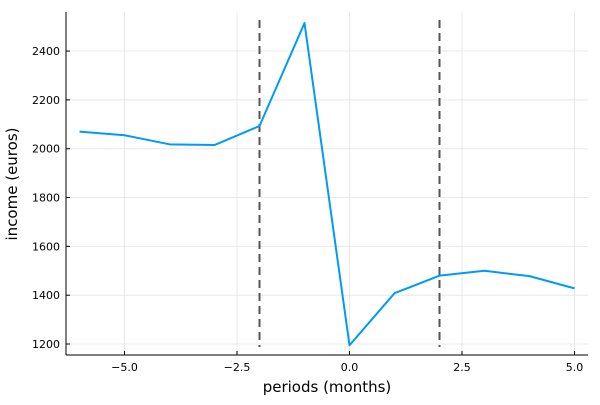  Describe the element at coordinates (237, 367) in the screenshot. I see `x-tick-label: −2.5` at that location.